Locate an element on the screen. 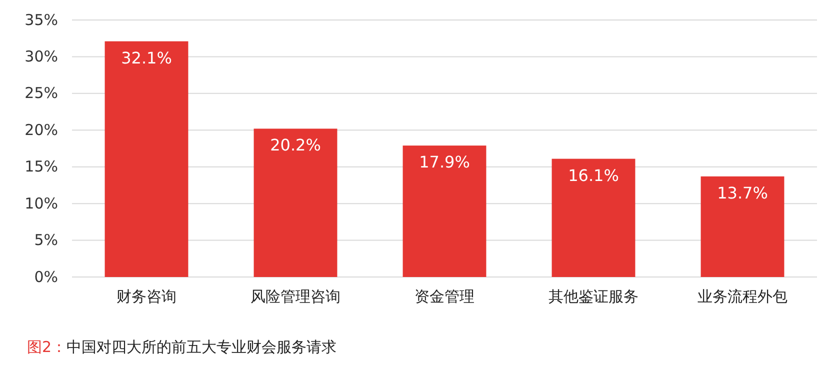 This screenshot has height=372, width=835. y-tick-label: 20% is located at coordinates (41, 129).